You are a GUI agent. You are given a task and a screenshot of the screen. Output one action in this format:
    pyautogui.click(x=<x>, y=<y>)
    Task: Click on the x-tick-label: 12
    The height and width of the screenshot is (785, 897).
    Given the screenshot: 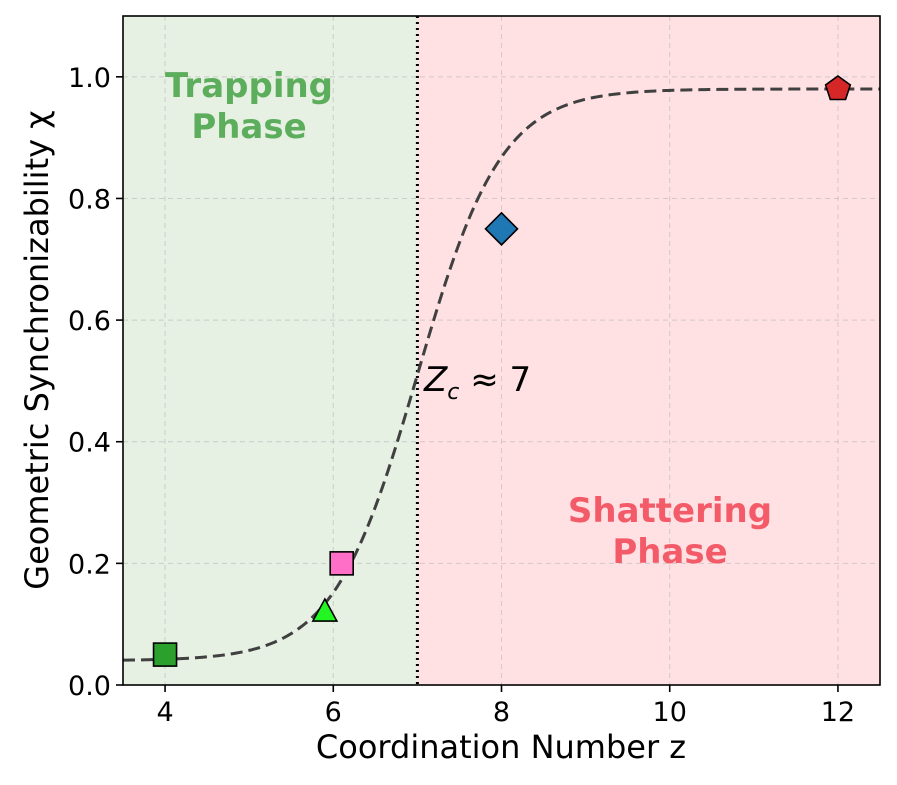 What is the action you would take?
    pyautogui.click(x=838, y=712)
    